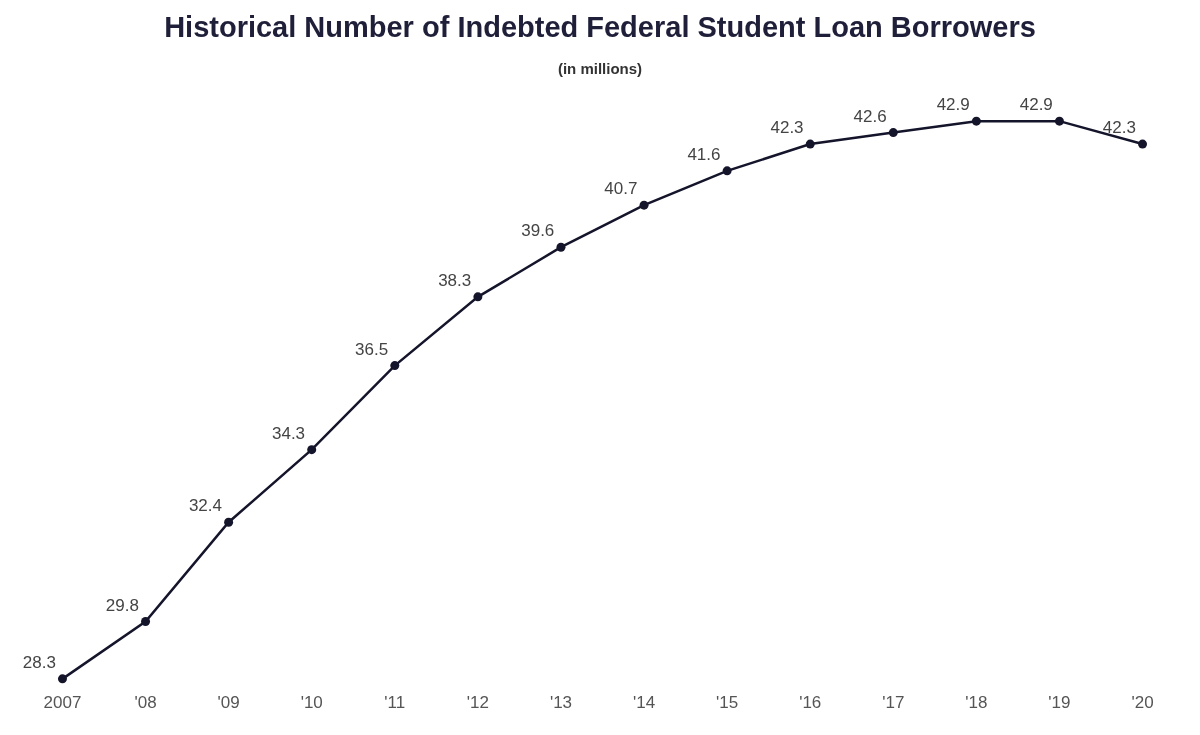 Image resolution: width=1200 pixels, height=735 pixels. What do you see at coordinates (600, 26) in the screenshot?
I see `chart-title: Historical Number of Indebted Federal Student Loan Borrowers` at bounding box center [600, 26].